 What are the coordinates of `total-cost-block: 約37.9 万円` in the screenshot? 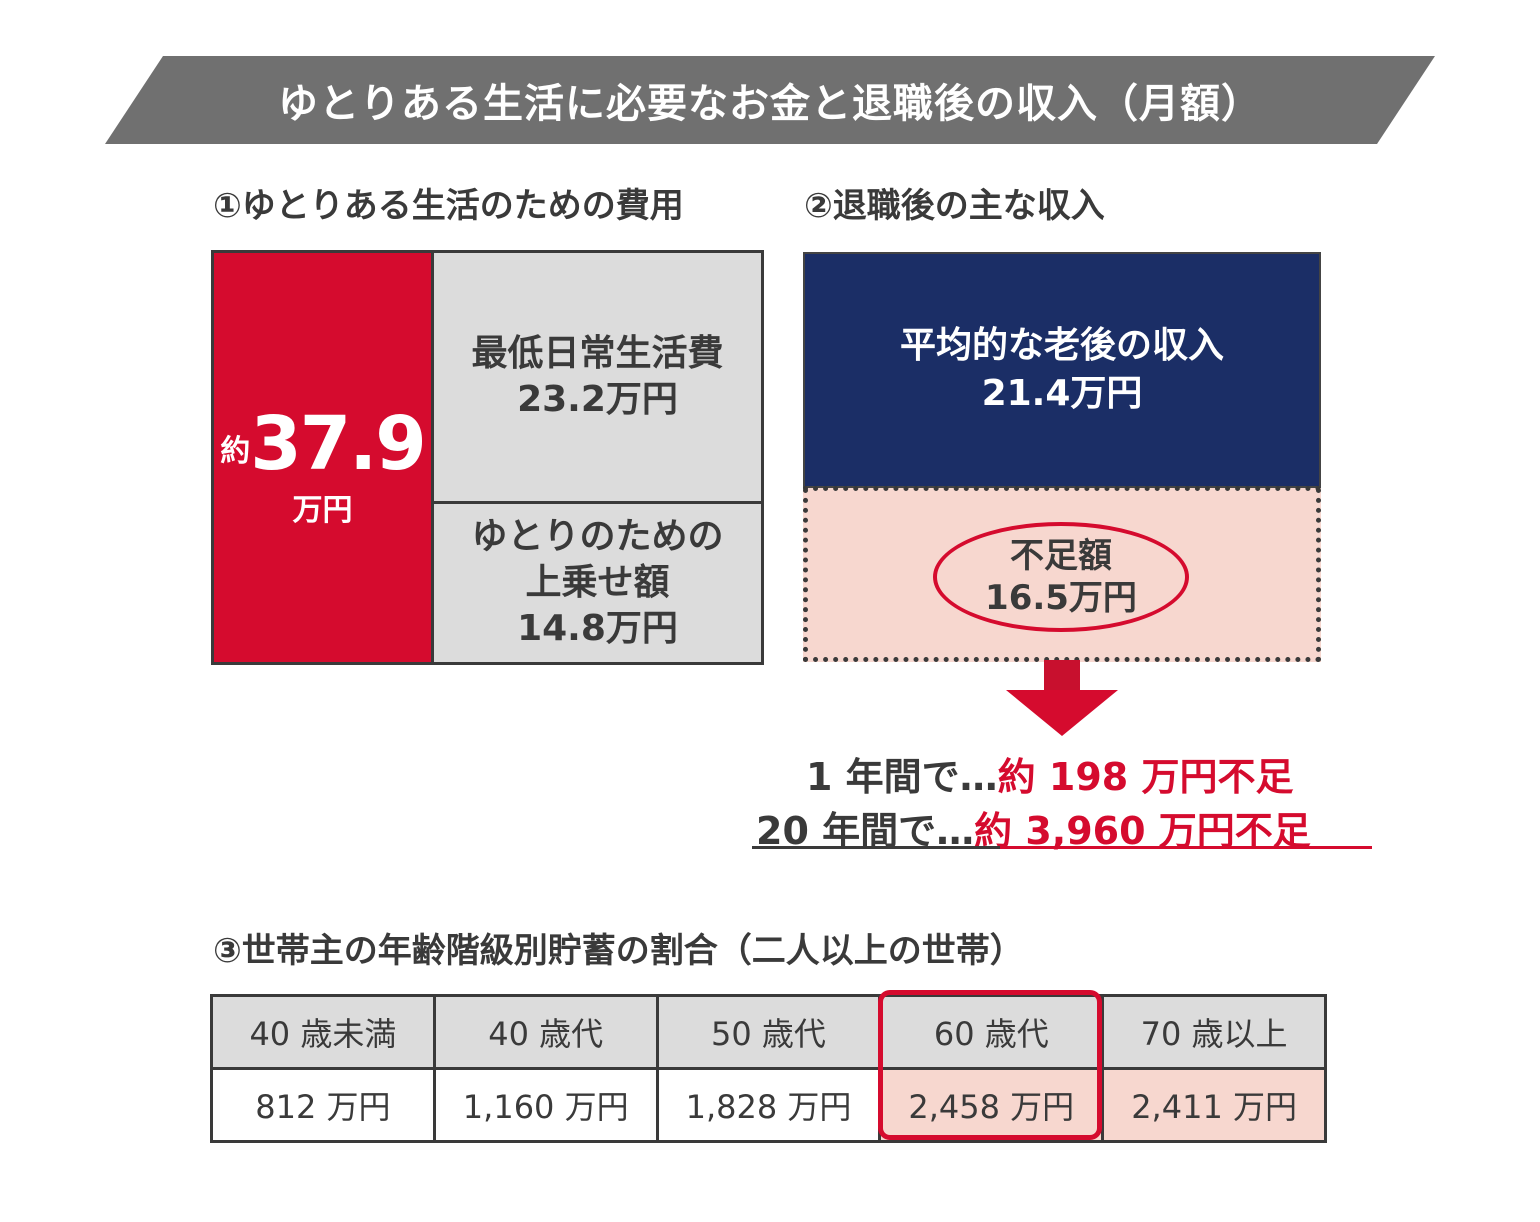 It's located at (324, 457).